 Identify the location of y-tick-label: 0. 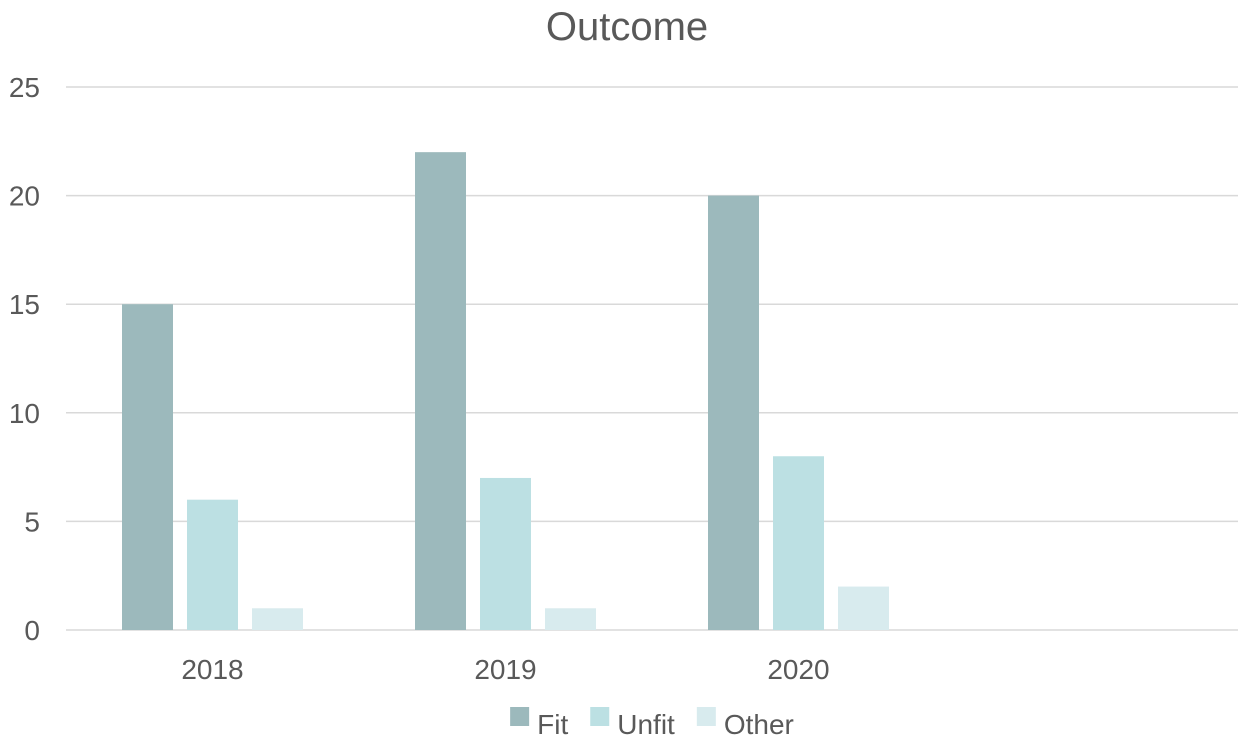
(32, 630).